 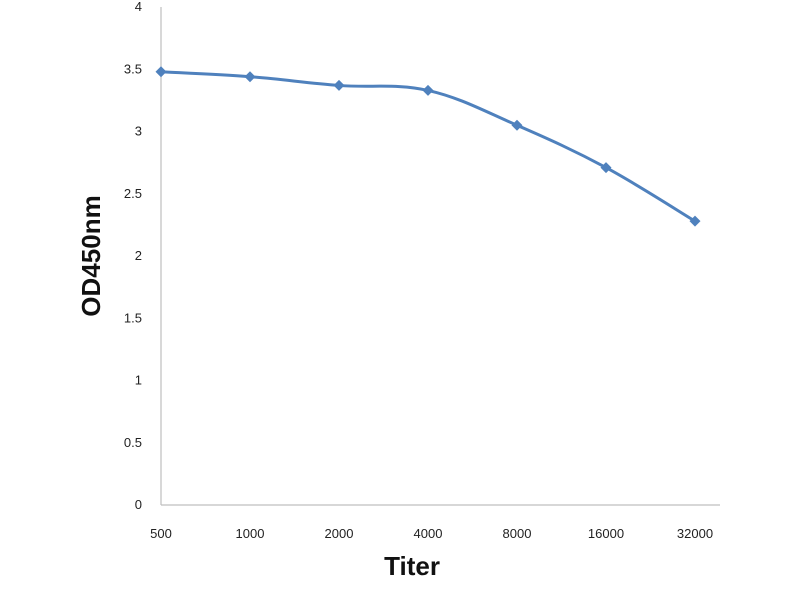 I want to click on x-tick-label: 4000, so click(x=428, y=533).